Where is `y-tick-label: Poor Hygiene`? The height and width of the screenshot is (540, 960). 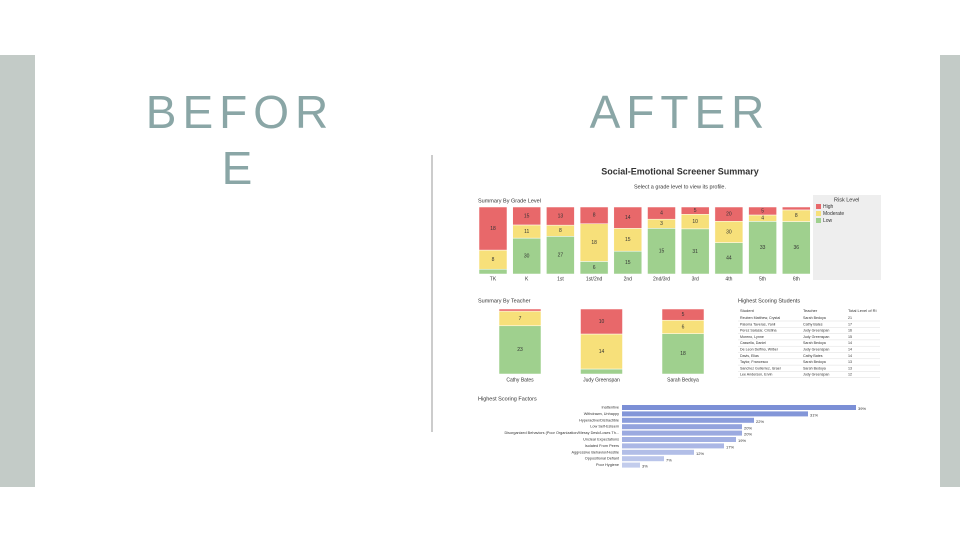
y-tick-label: Poor Hygiene is located at coordinates (607, 465).